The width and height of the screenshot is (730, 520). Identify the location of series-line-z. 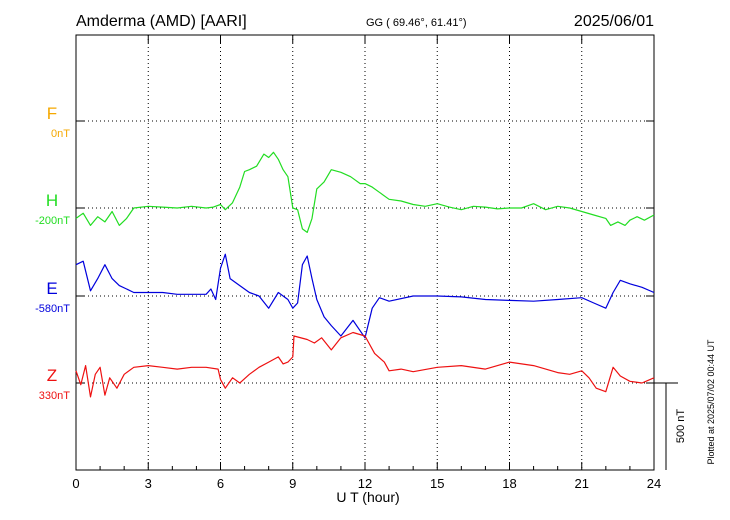
(365, 364).